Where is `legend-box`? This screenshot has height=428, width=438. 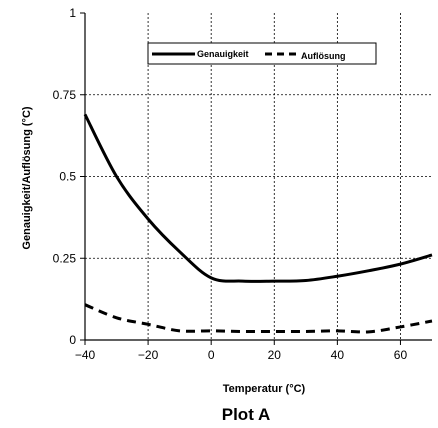 legend-box is located at coordinates (262, 53).